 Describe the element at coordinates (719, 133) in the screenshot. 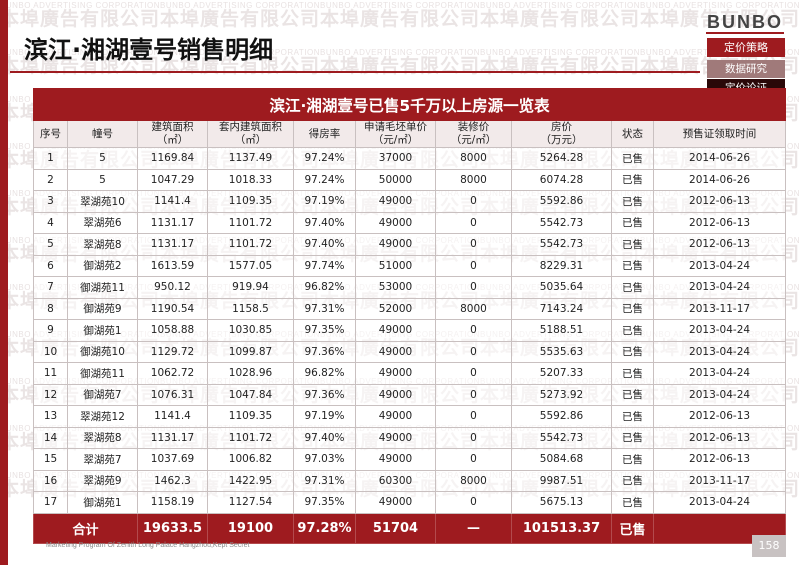

I see `column-header-line: 预售证领取时间` at that location.